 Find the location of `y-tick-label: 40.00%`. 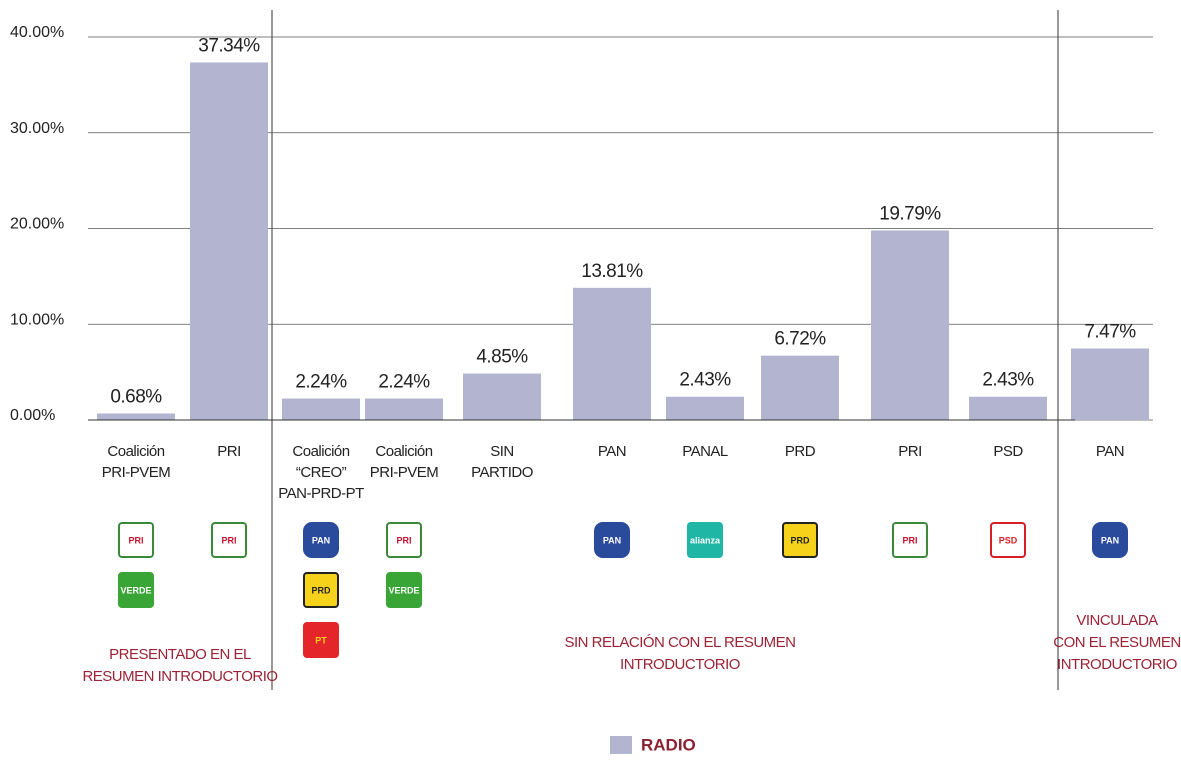

y-tick-label: 40.00% is located at coordinates (37, 32).